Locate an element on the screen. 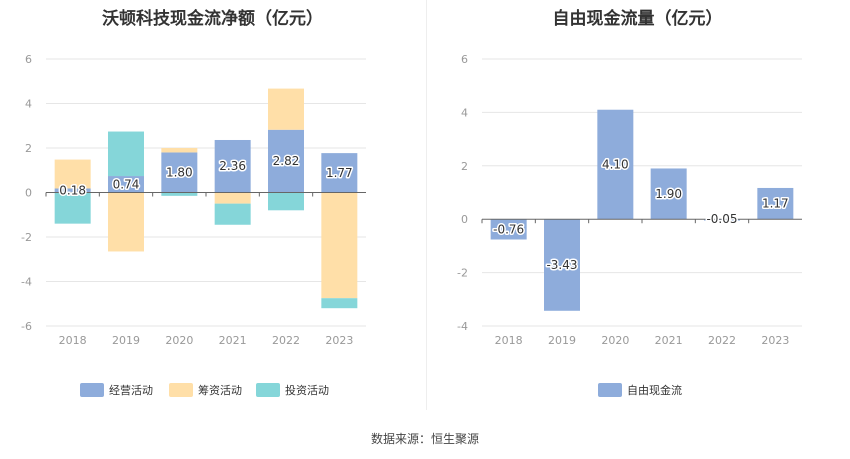 This screenshot has height=459, width=850. data-label: 1.17 is located at coordinates (775, 204).